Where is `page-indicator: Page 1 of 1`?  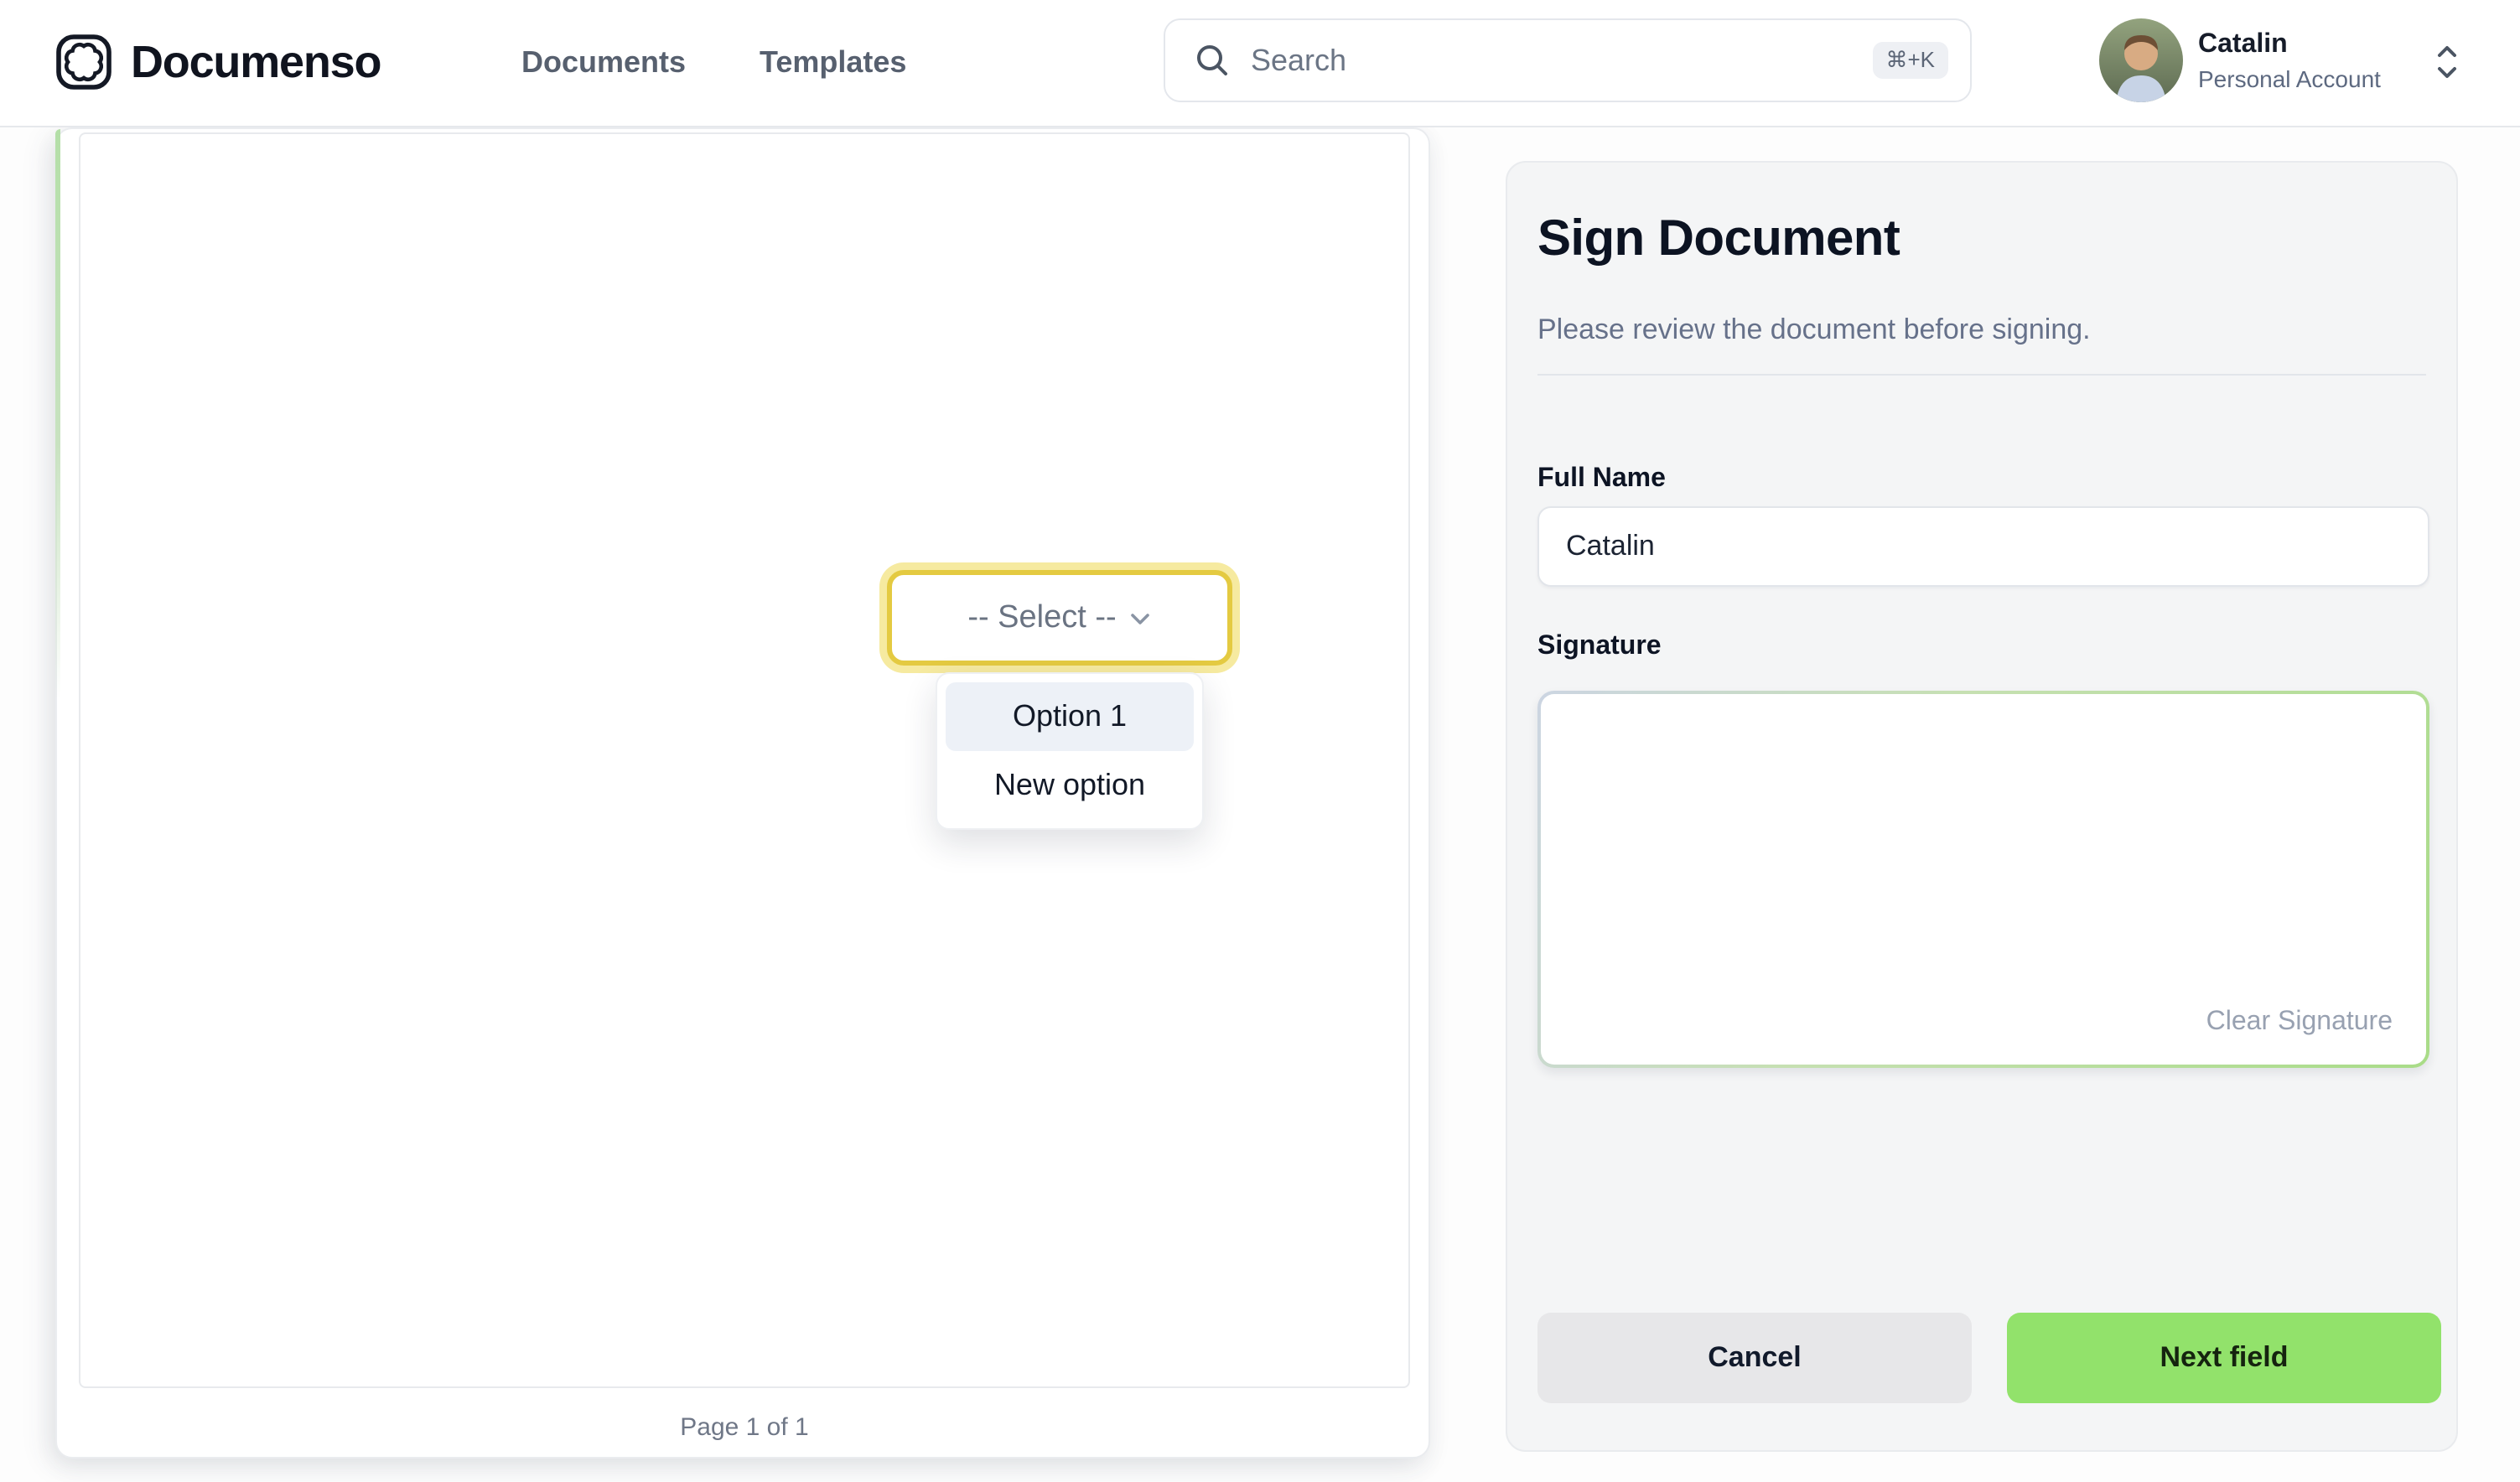
page-indicator: Page 1 of 1 is located at coordinates (744, 1427).